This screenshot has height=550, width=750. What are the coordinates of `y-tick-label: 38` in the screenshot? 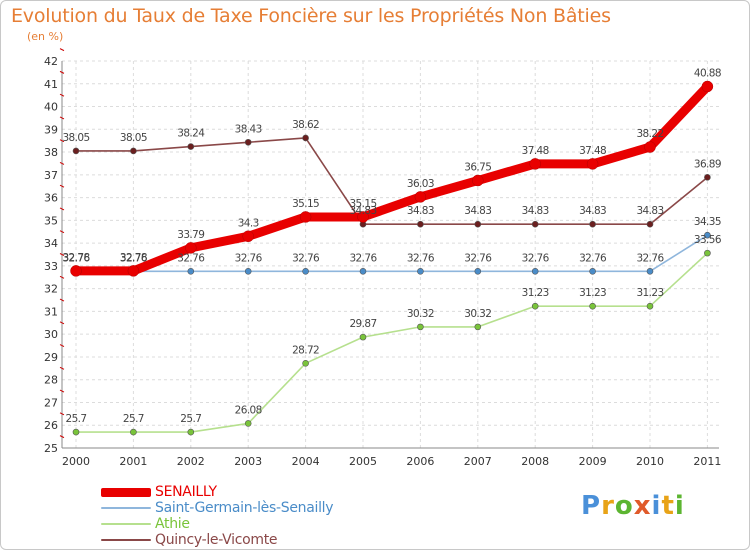 It's located at (51, 152).